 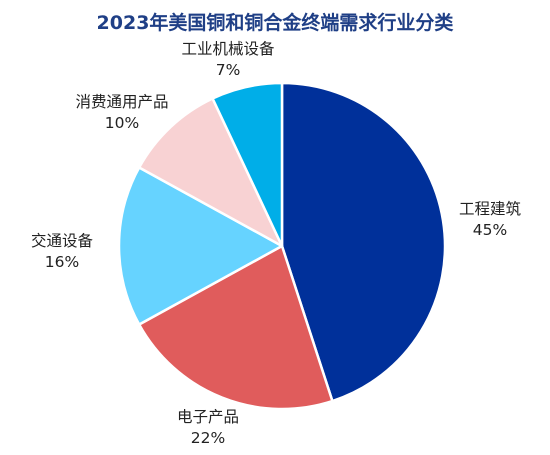 I want to click on slice-value-electronics: 22%, so click(x=208, y=438).